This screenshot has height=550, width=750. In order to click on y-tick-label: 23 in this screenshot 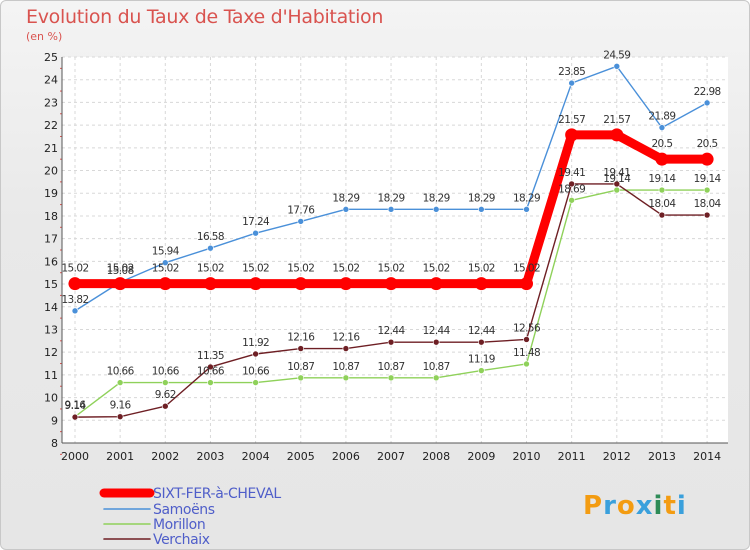, I will do `click(51, 102)`.